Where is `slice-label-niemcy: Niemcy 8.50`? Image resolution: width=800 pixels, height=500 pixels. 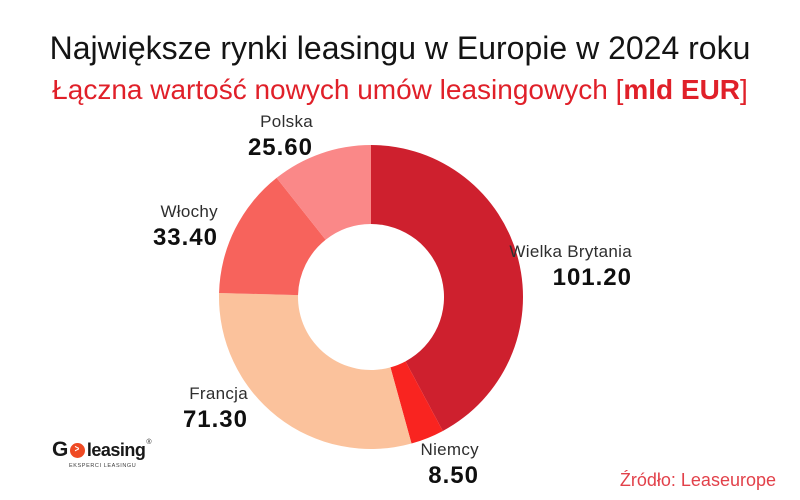
slice-label-niemcy: Niemcy 8.50 is located at coordinates (450, 464).